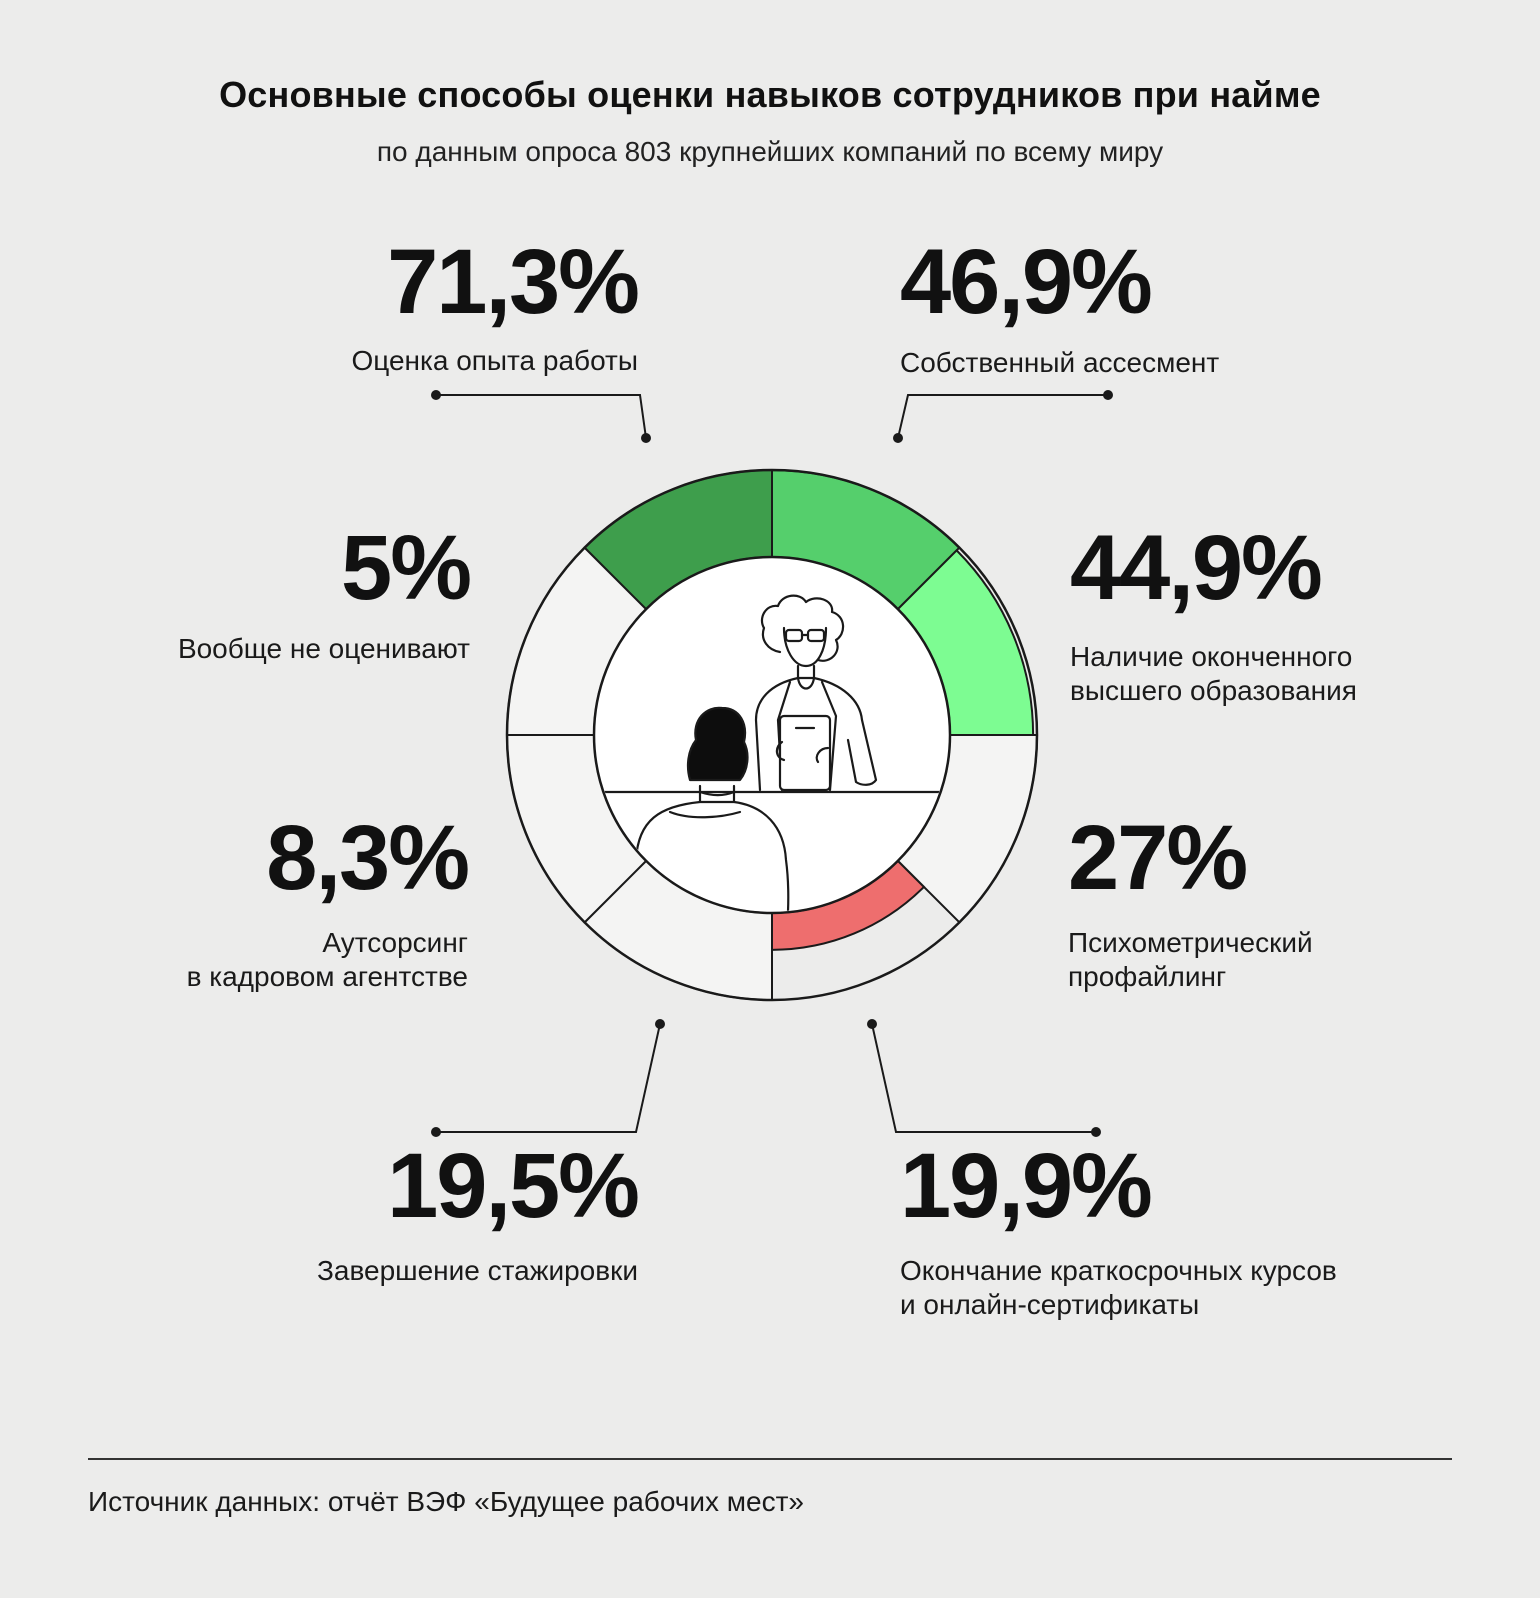  What do you see at coordinates (802, 752) in the screenshot?
I see `hands` at bounding box center [802, 752].